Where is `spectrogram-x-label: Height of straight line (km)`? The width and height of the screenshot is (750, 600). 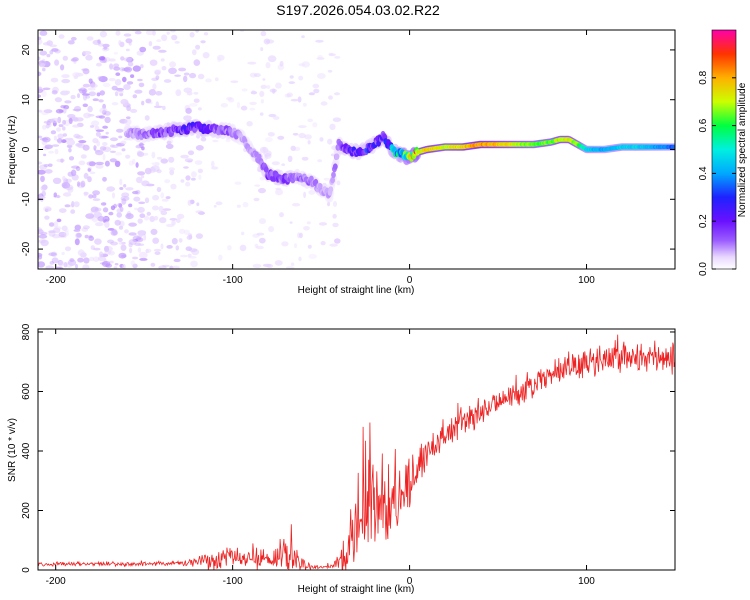 spectrogram-x-label: Height of straight line (km) is located at coordinates (356, 290).